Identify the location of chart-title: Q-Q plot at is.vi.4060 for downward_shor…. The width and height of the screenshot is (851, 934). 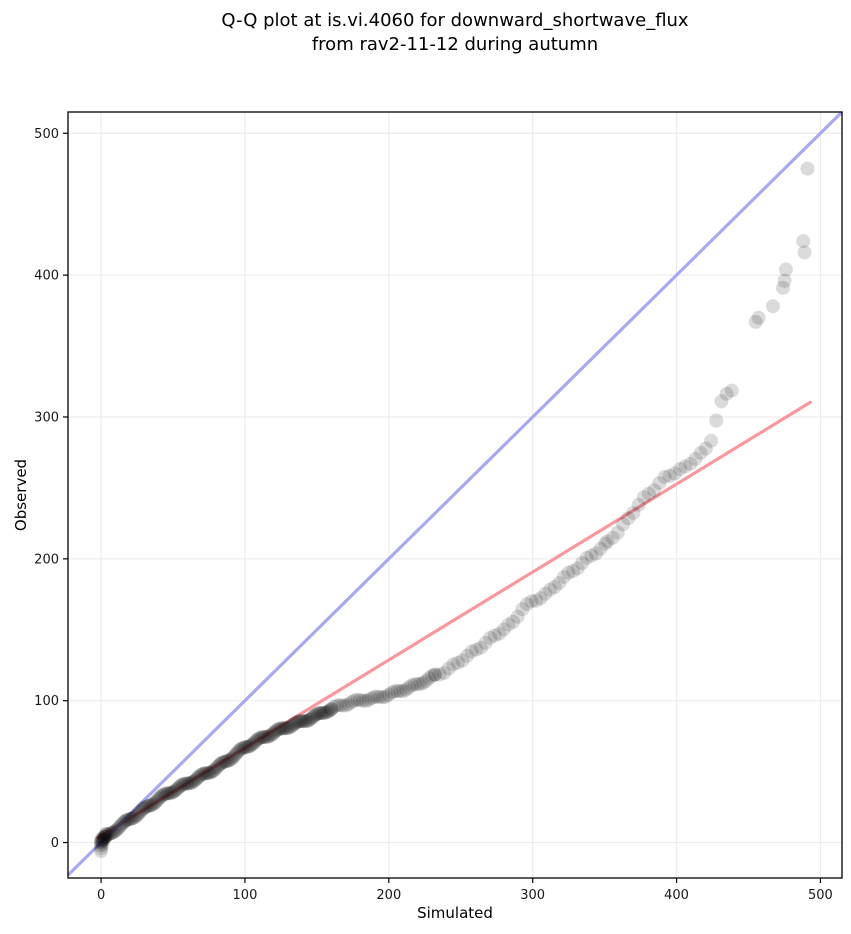
(455, 33).